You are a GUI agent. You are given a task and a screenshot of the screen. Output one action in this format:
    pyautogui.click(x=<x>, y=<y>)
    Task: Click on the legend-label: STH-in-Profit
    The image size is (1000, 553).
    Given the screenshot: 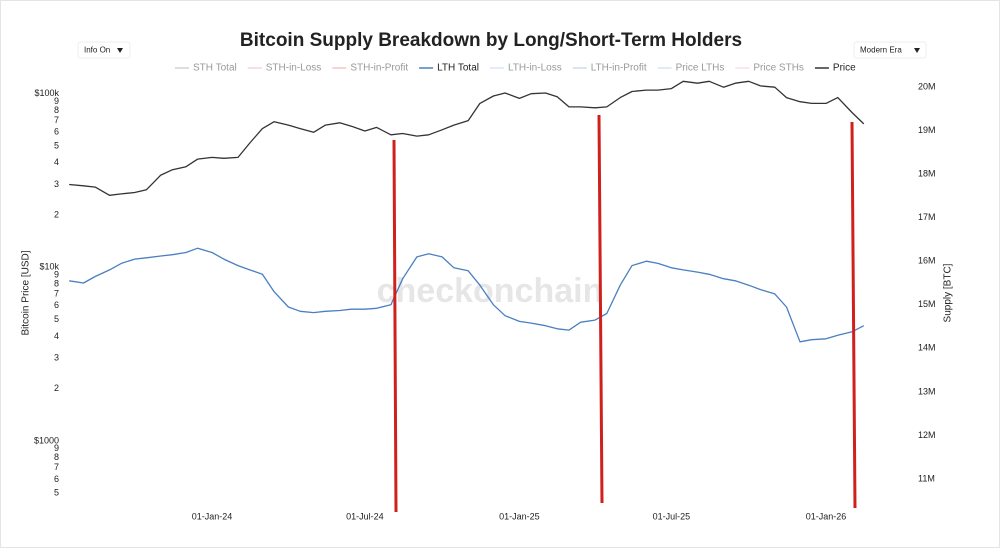 What is the action you would take?
    pyautogui.click(x=379, y=68)
    